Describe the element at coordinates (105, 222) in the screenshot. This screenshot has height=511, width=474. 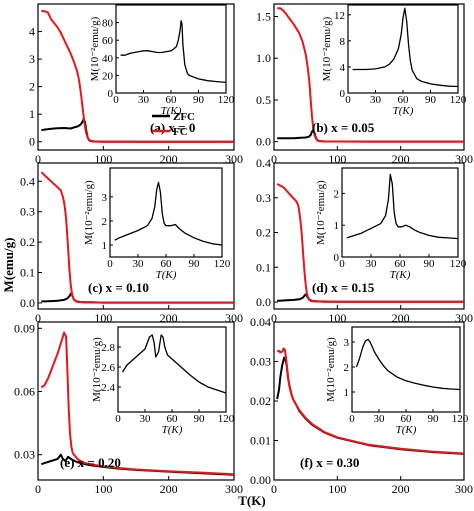
I see `inset-c-y-tick-label: 2` at that location.